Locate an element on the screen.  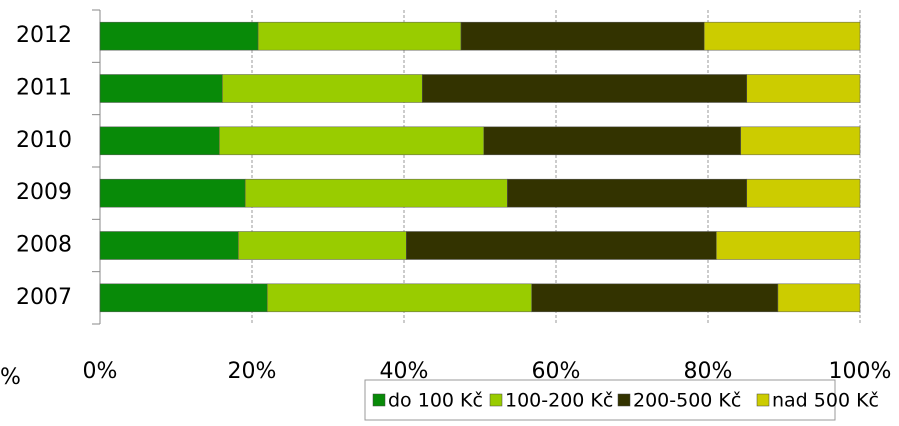
x-tick-label: 100% is located at coordinates (860, 371).